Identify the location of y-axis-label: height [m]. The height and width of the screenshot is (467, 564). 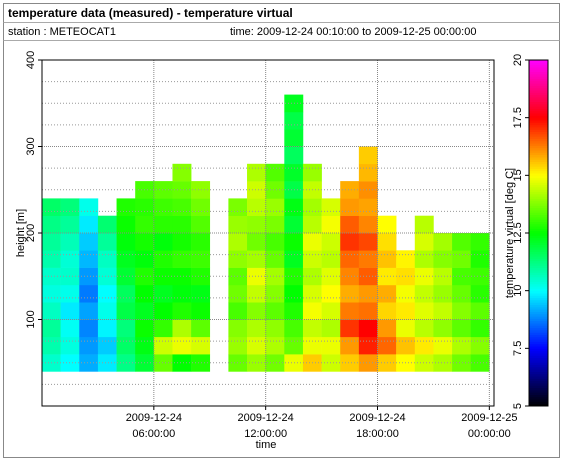
(21, 233).